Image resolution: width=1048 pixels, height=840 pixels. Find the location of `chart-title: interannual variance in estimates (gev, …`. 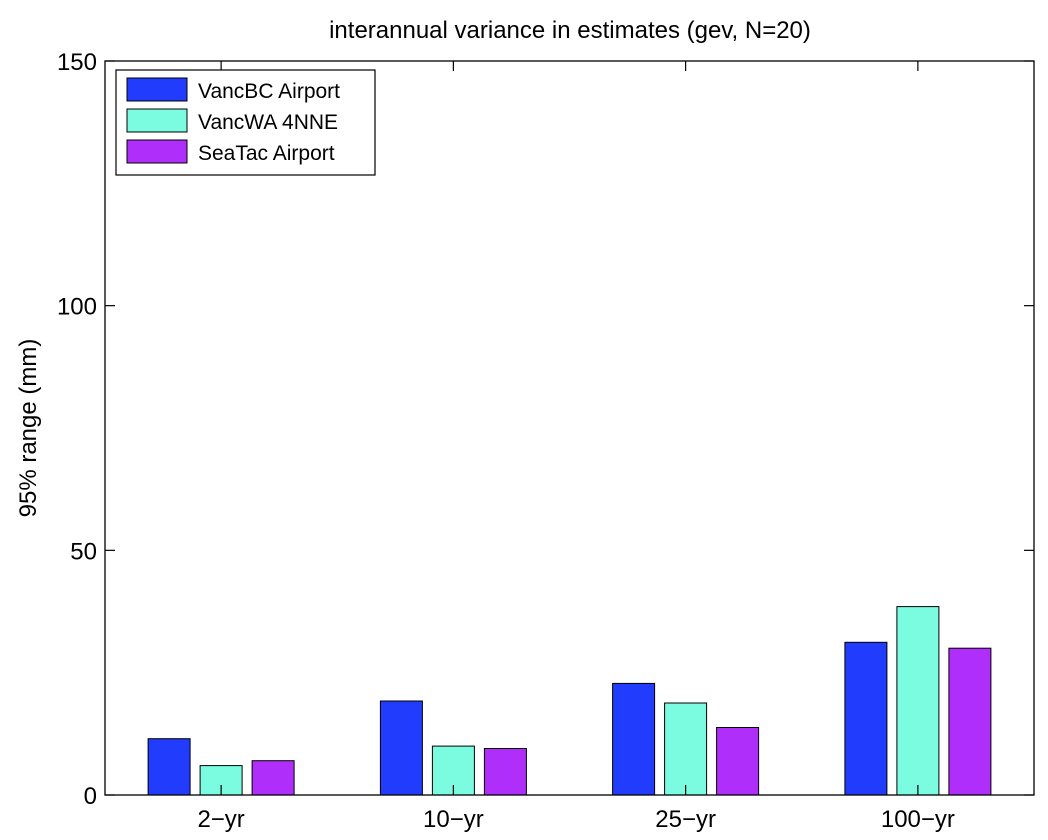

chart-title: interannual variance in estimates (gev, … is located at coordinates (570, 30).